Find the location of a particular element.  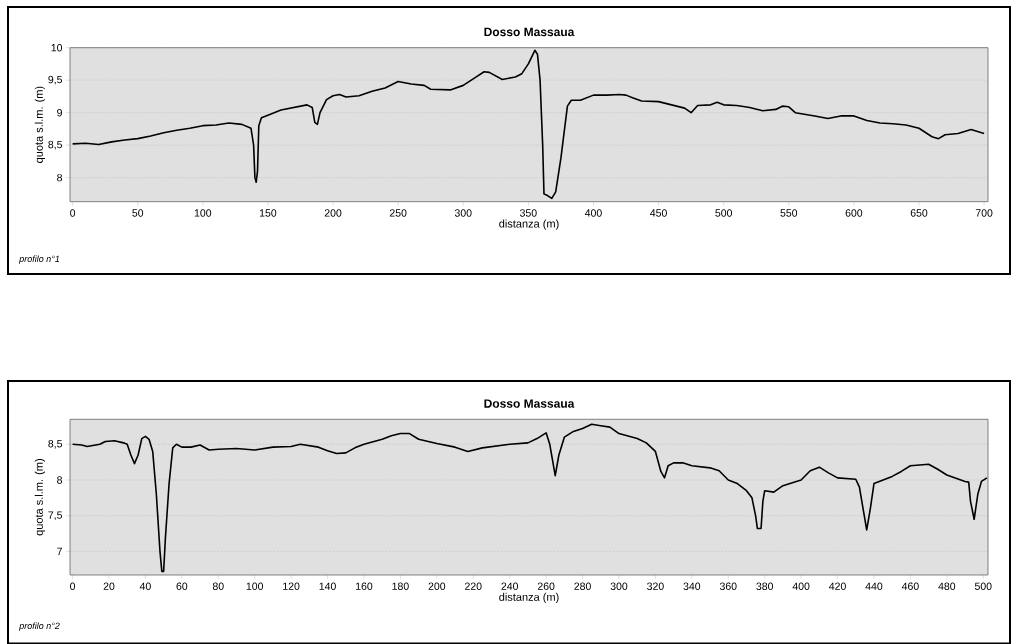

x-tick-label: 650 is located at coordinates (919, 213).